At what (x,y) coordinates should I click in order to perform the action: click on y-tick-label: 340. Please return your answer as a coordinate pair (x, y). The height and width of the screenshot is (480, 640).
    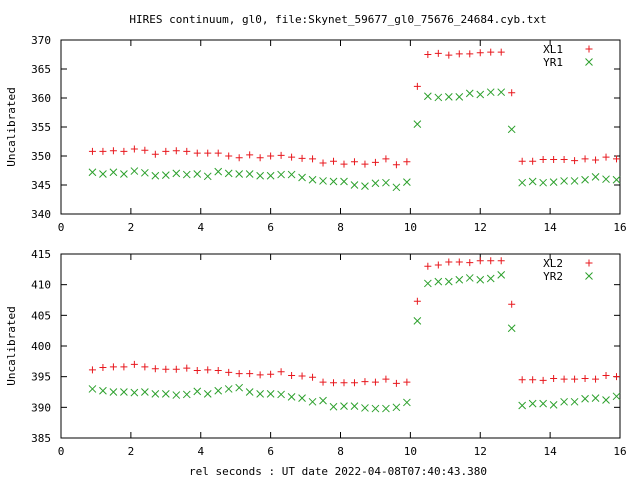
    Looking at the image, I should click on (41, 214).